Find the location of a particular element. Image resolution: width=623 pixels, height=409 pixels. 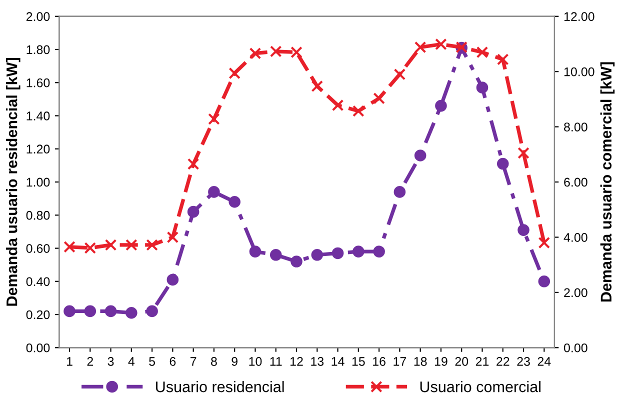

y2-tick-label: 10.00 is located at coordinates (579, 71).